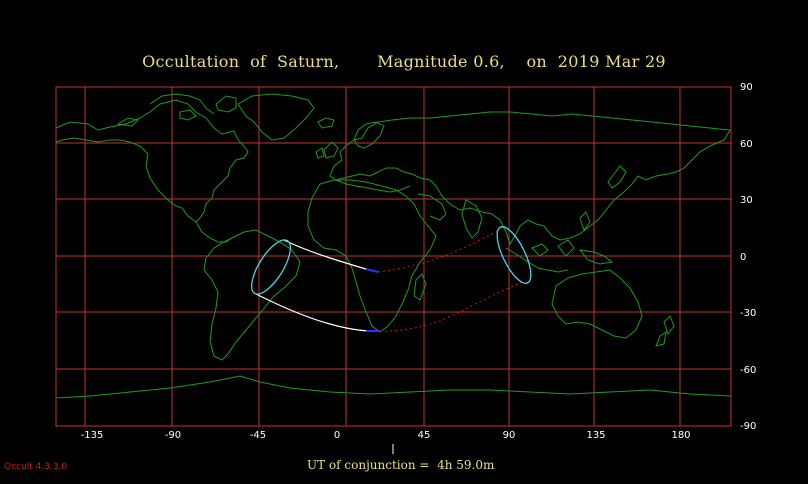  I want to click on africa-coast, so click(372, 256).